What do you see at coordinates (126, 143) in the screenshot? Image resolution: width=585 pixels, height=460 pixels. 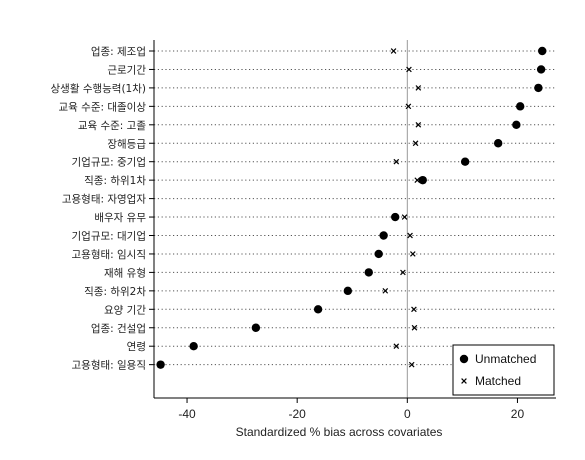 I see `category-label: 장해등급` at bounding box center [126, 143].